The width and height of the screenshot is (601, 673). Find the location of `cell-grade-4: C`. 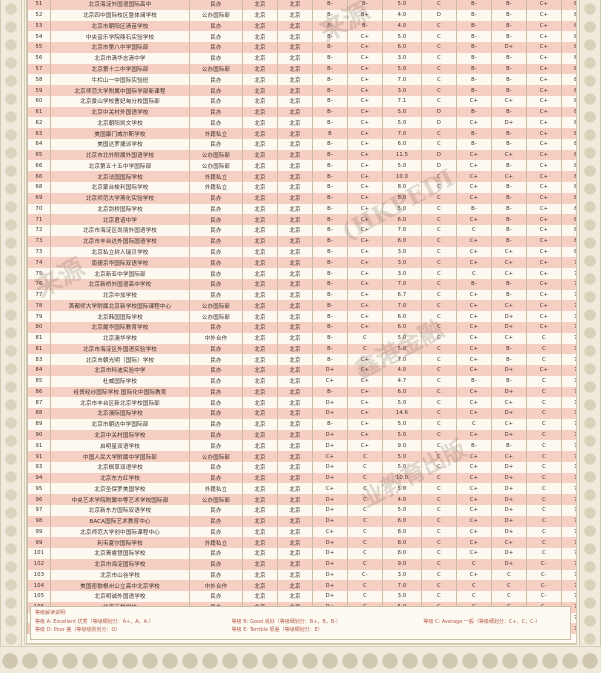

cell-grade-4: C is located at coordinates (474, 273).